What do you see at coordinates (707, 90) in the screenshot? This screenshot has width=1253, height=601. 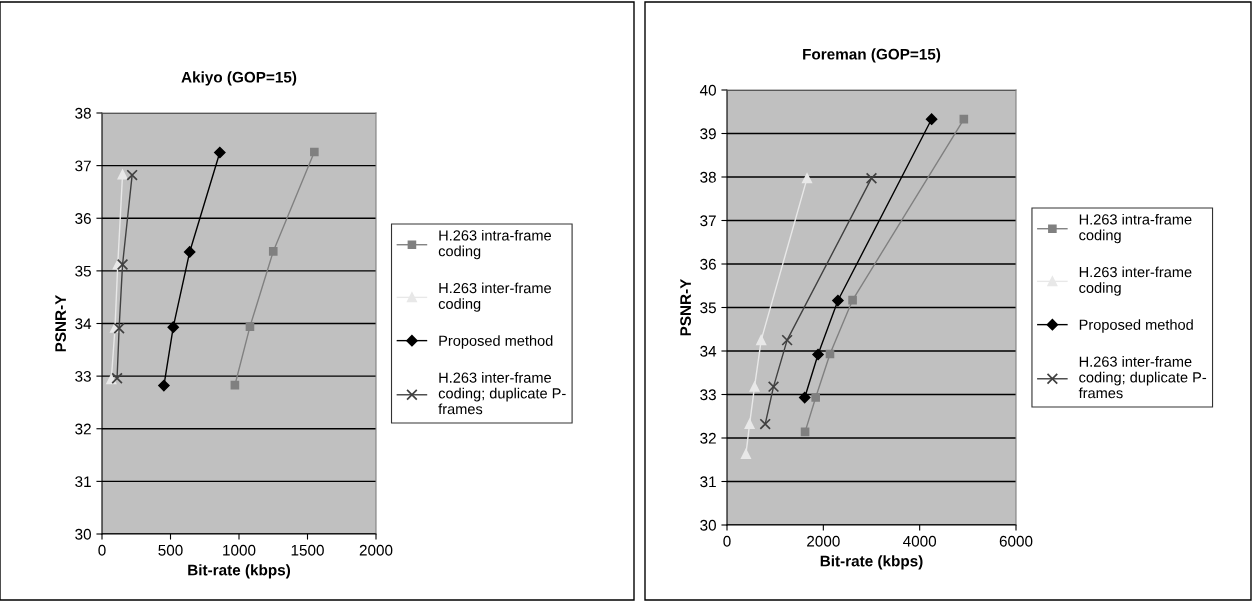 I see `y-tick-label: 40` at bounding box center [707, 90].